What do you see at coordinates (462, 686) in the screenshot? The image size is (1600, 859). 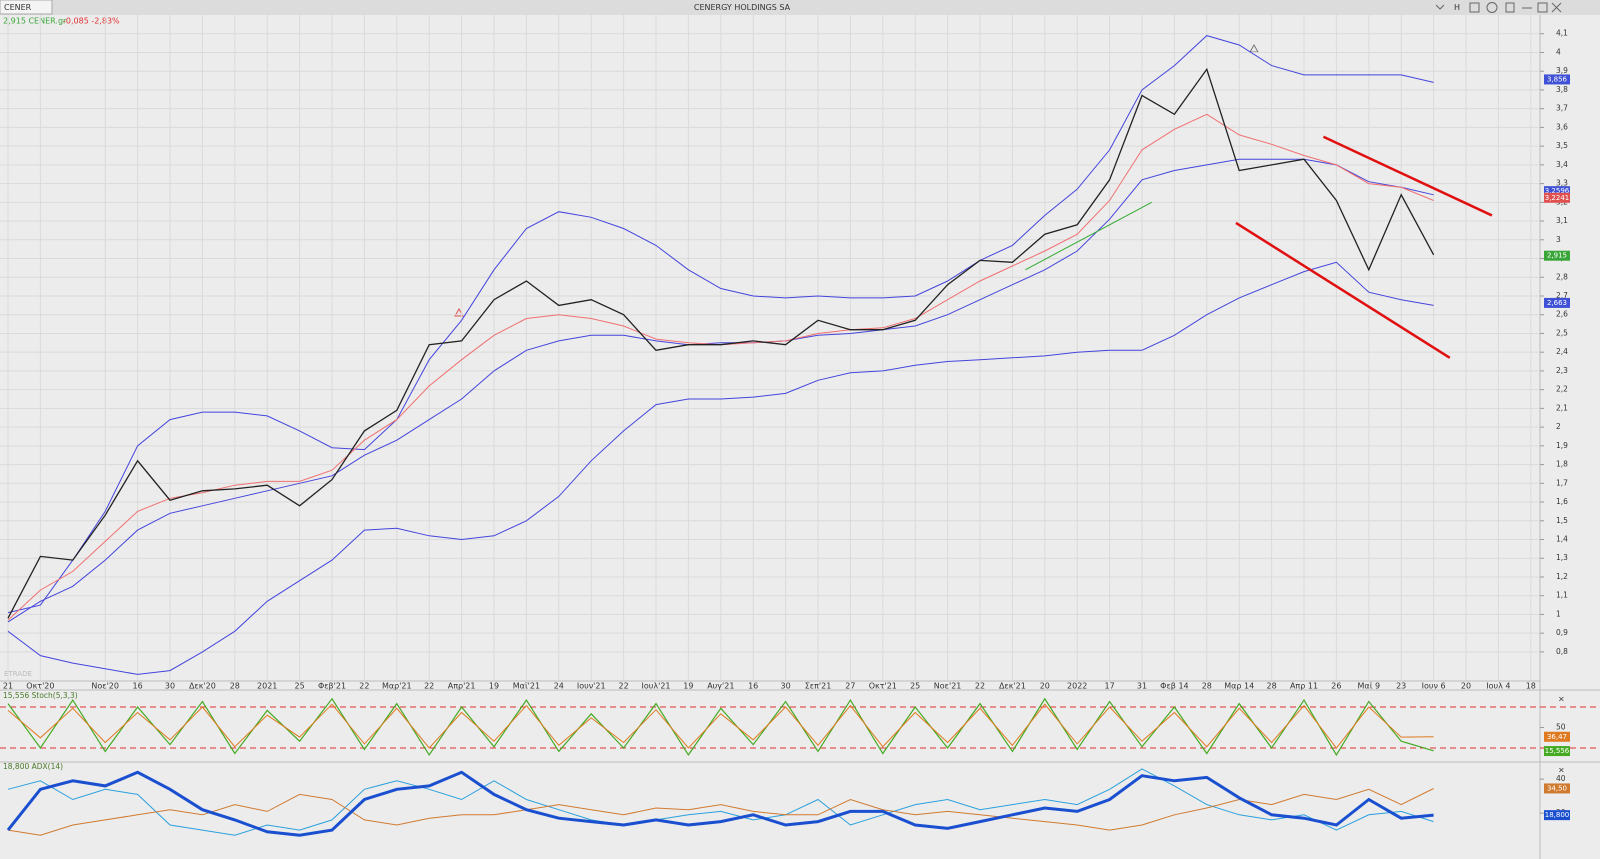 I see `x-tick-label: Απρ'21` at bounding box center [462, 686].